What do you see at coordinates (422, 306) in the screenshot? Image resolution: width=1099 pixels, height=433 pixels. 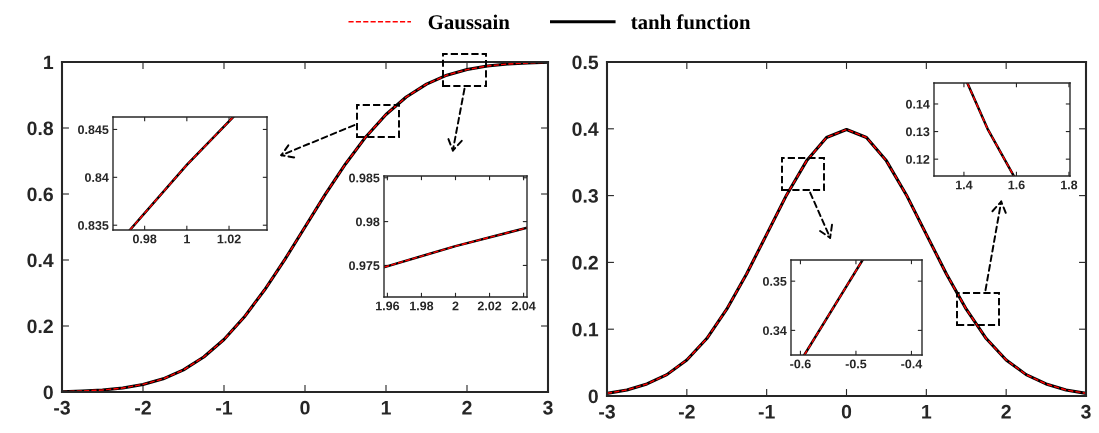 I see `x-tick-label: 1.98` at bounding box center [422, 306].